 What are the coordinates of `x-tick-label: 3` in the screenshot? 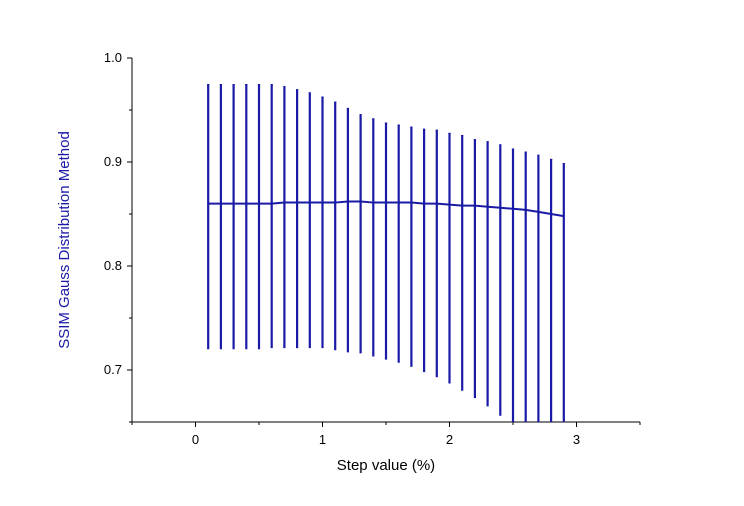 It's located at (576, 439).